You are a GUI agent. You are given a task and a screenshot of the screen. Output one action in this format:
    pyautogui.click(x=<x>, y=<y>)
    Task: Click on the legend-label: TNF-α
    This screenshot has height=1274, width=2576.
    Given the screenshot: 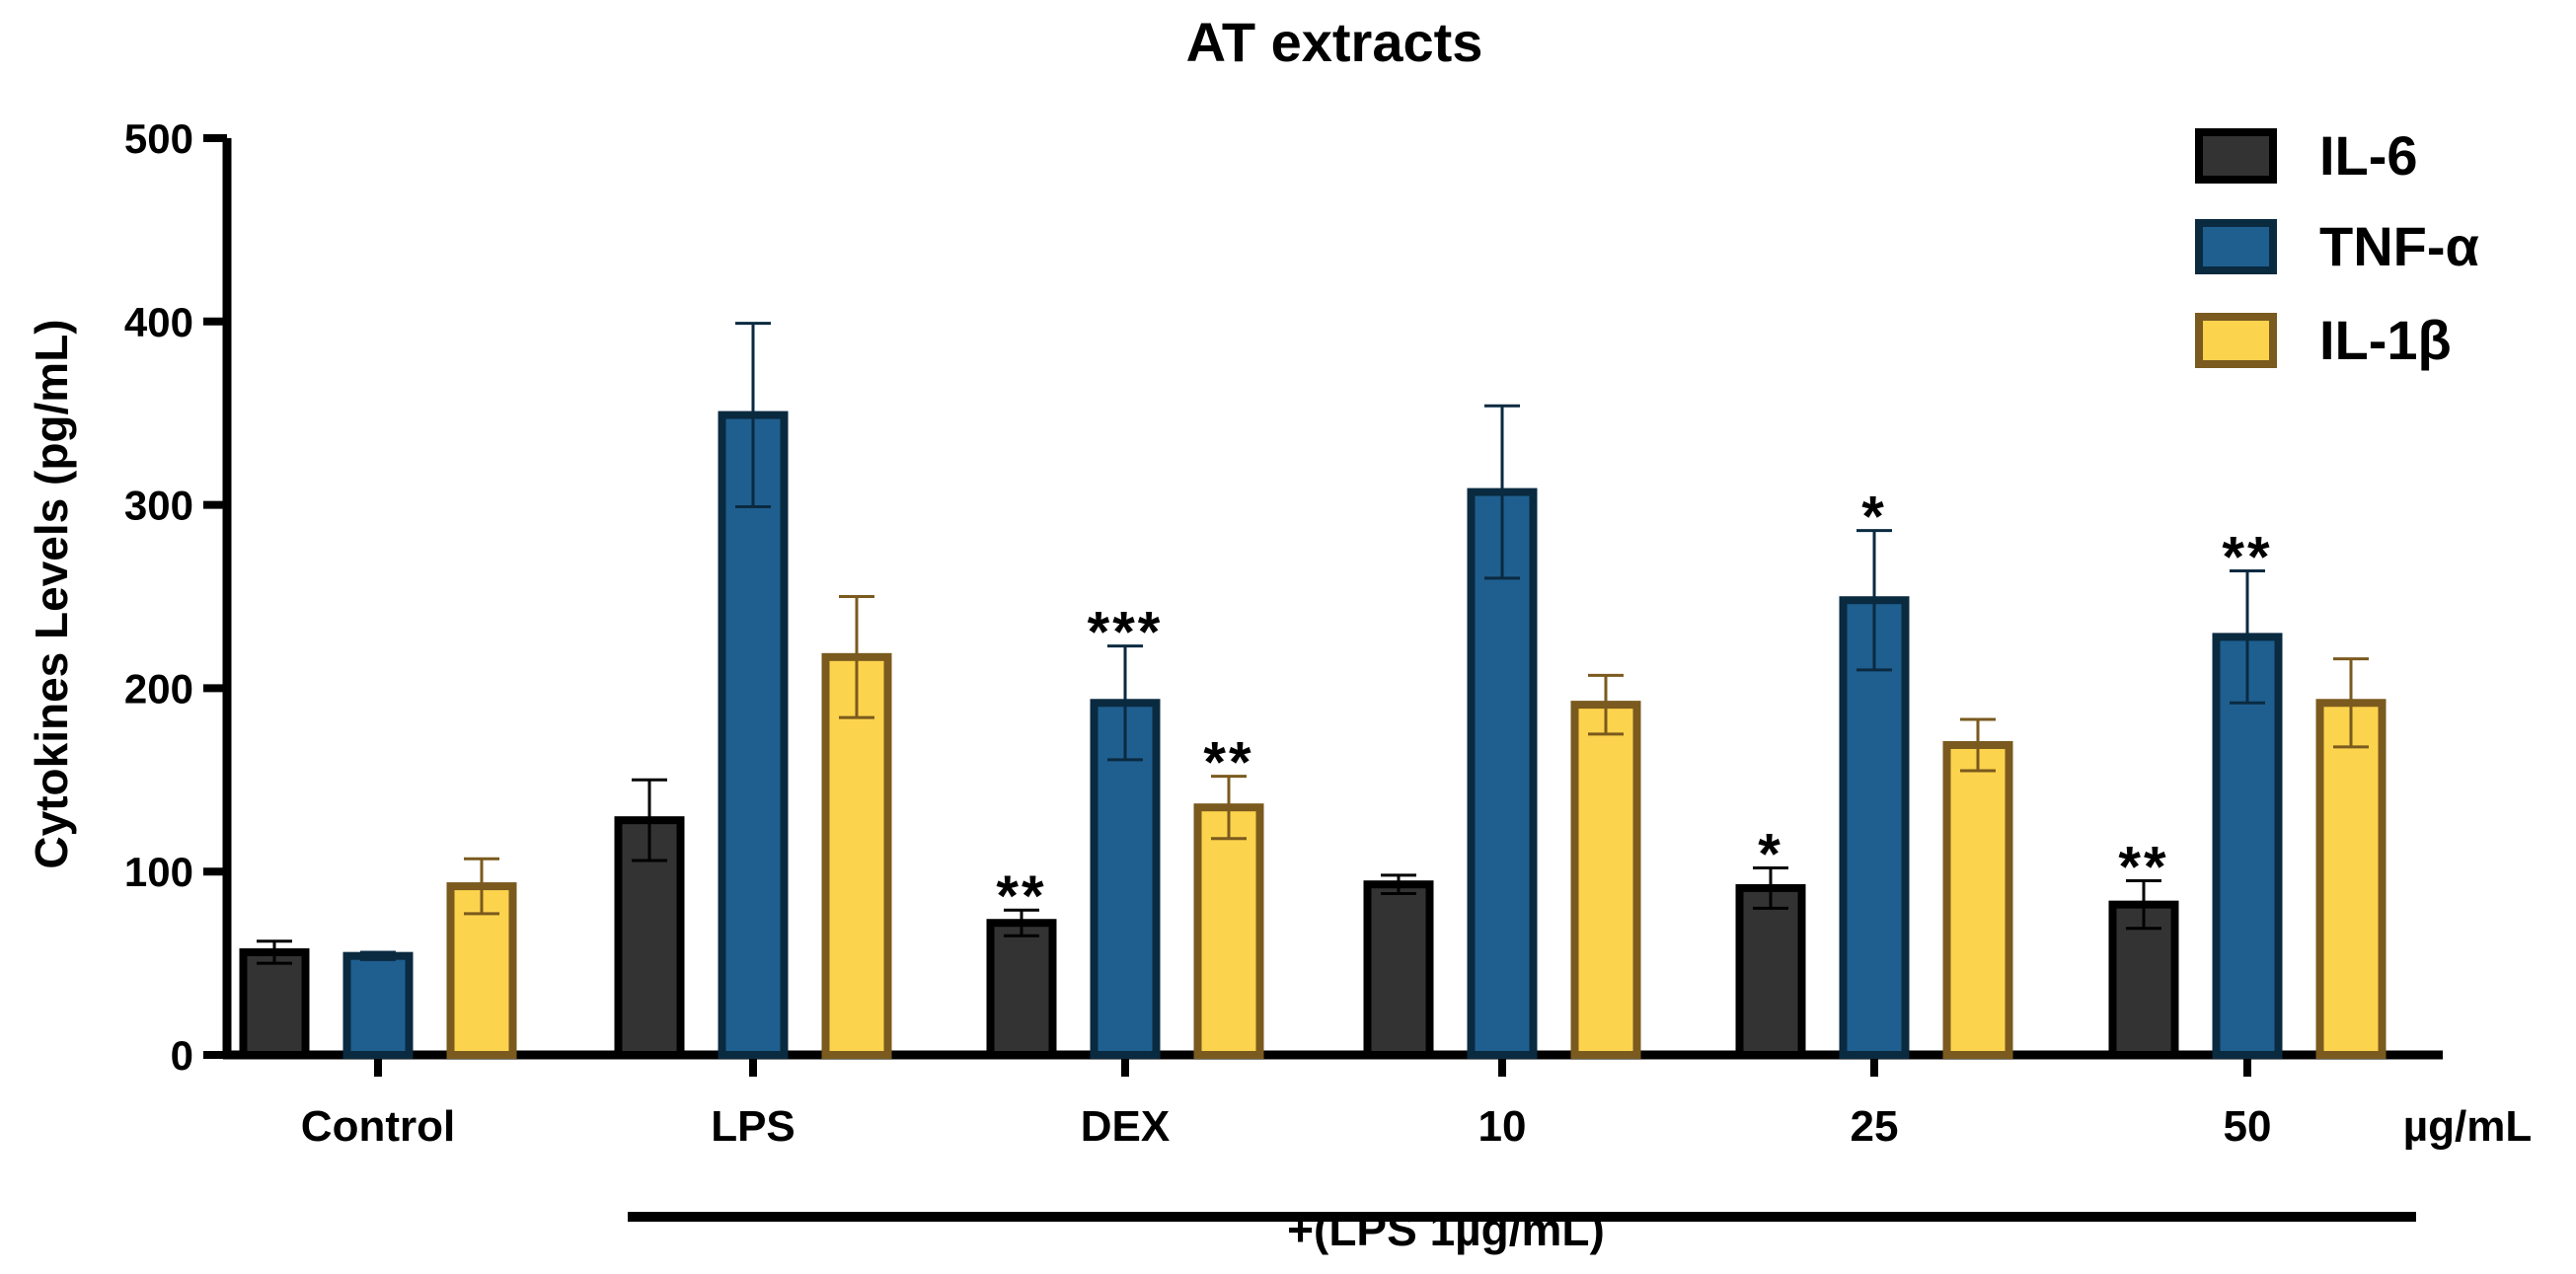 What is the action you would take?
    pyautogui.click(x=2399, y=246)
    